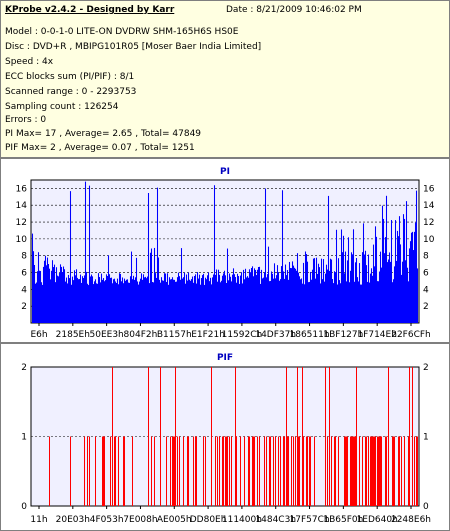  What do you see at coordinates (426, 257) in the screenshot?
I see `y-tick-label-right: 8` at bounding box center [426, 257].